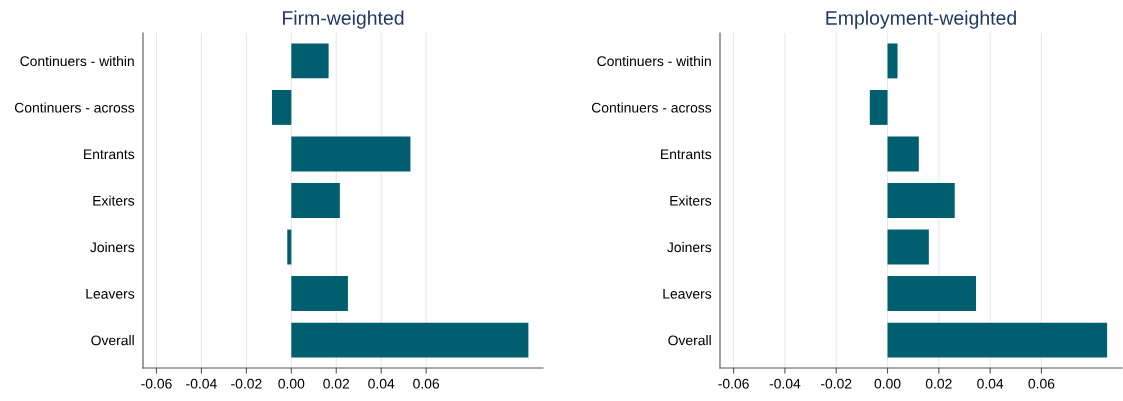 The image size is (1123, 401). I want to click on chart-title: Firm-weighted, so click(343, 19).